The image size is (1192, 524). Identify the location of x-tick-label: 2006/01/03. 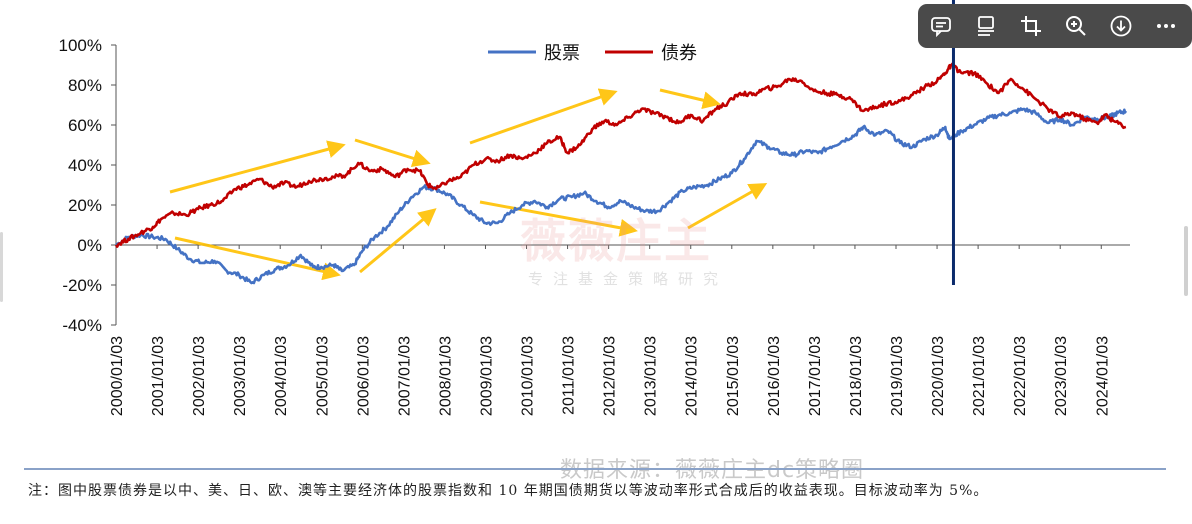
(363, 376).